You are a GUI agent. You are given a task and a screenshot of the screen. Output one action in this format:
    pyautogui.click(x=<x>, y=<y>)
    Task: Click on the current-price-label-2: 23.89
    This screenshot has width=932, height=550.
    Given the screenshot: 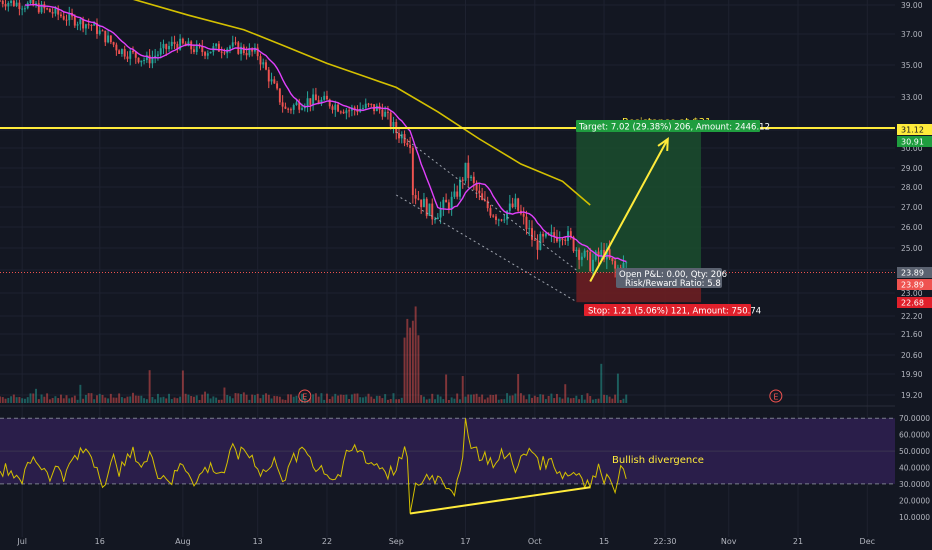 What is the action you would take?
    pyautogui.click(x=912, y=285)
    